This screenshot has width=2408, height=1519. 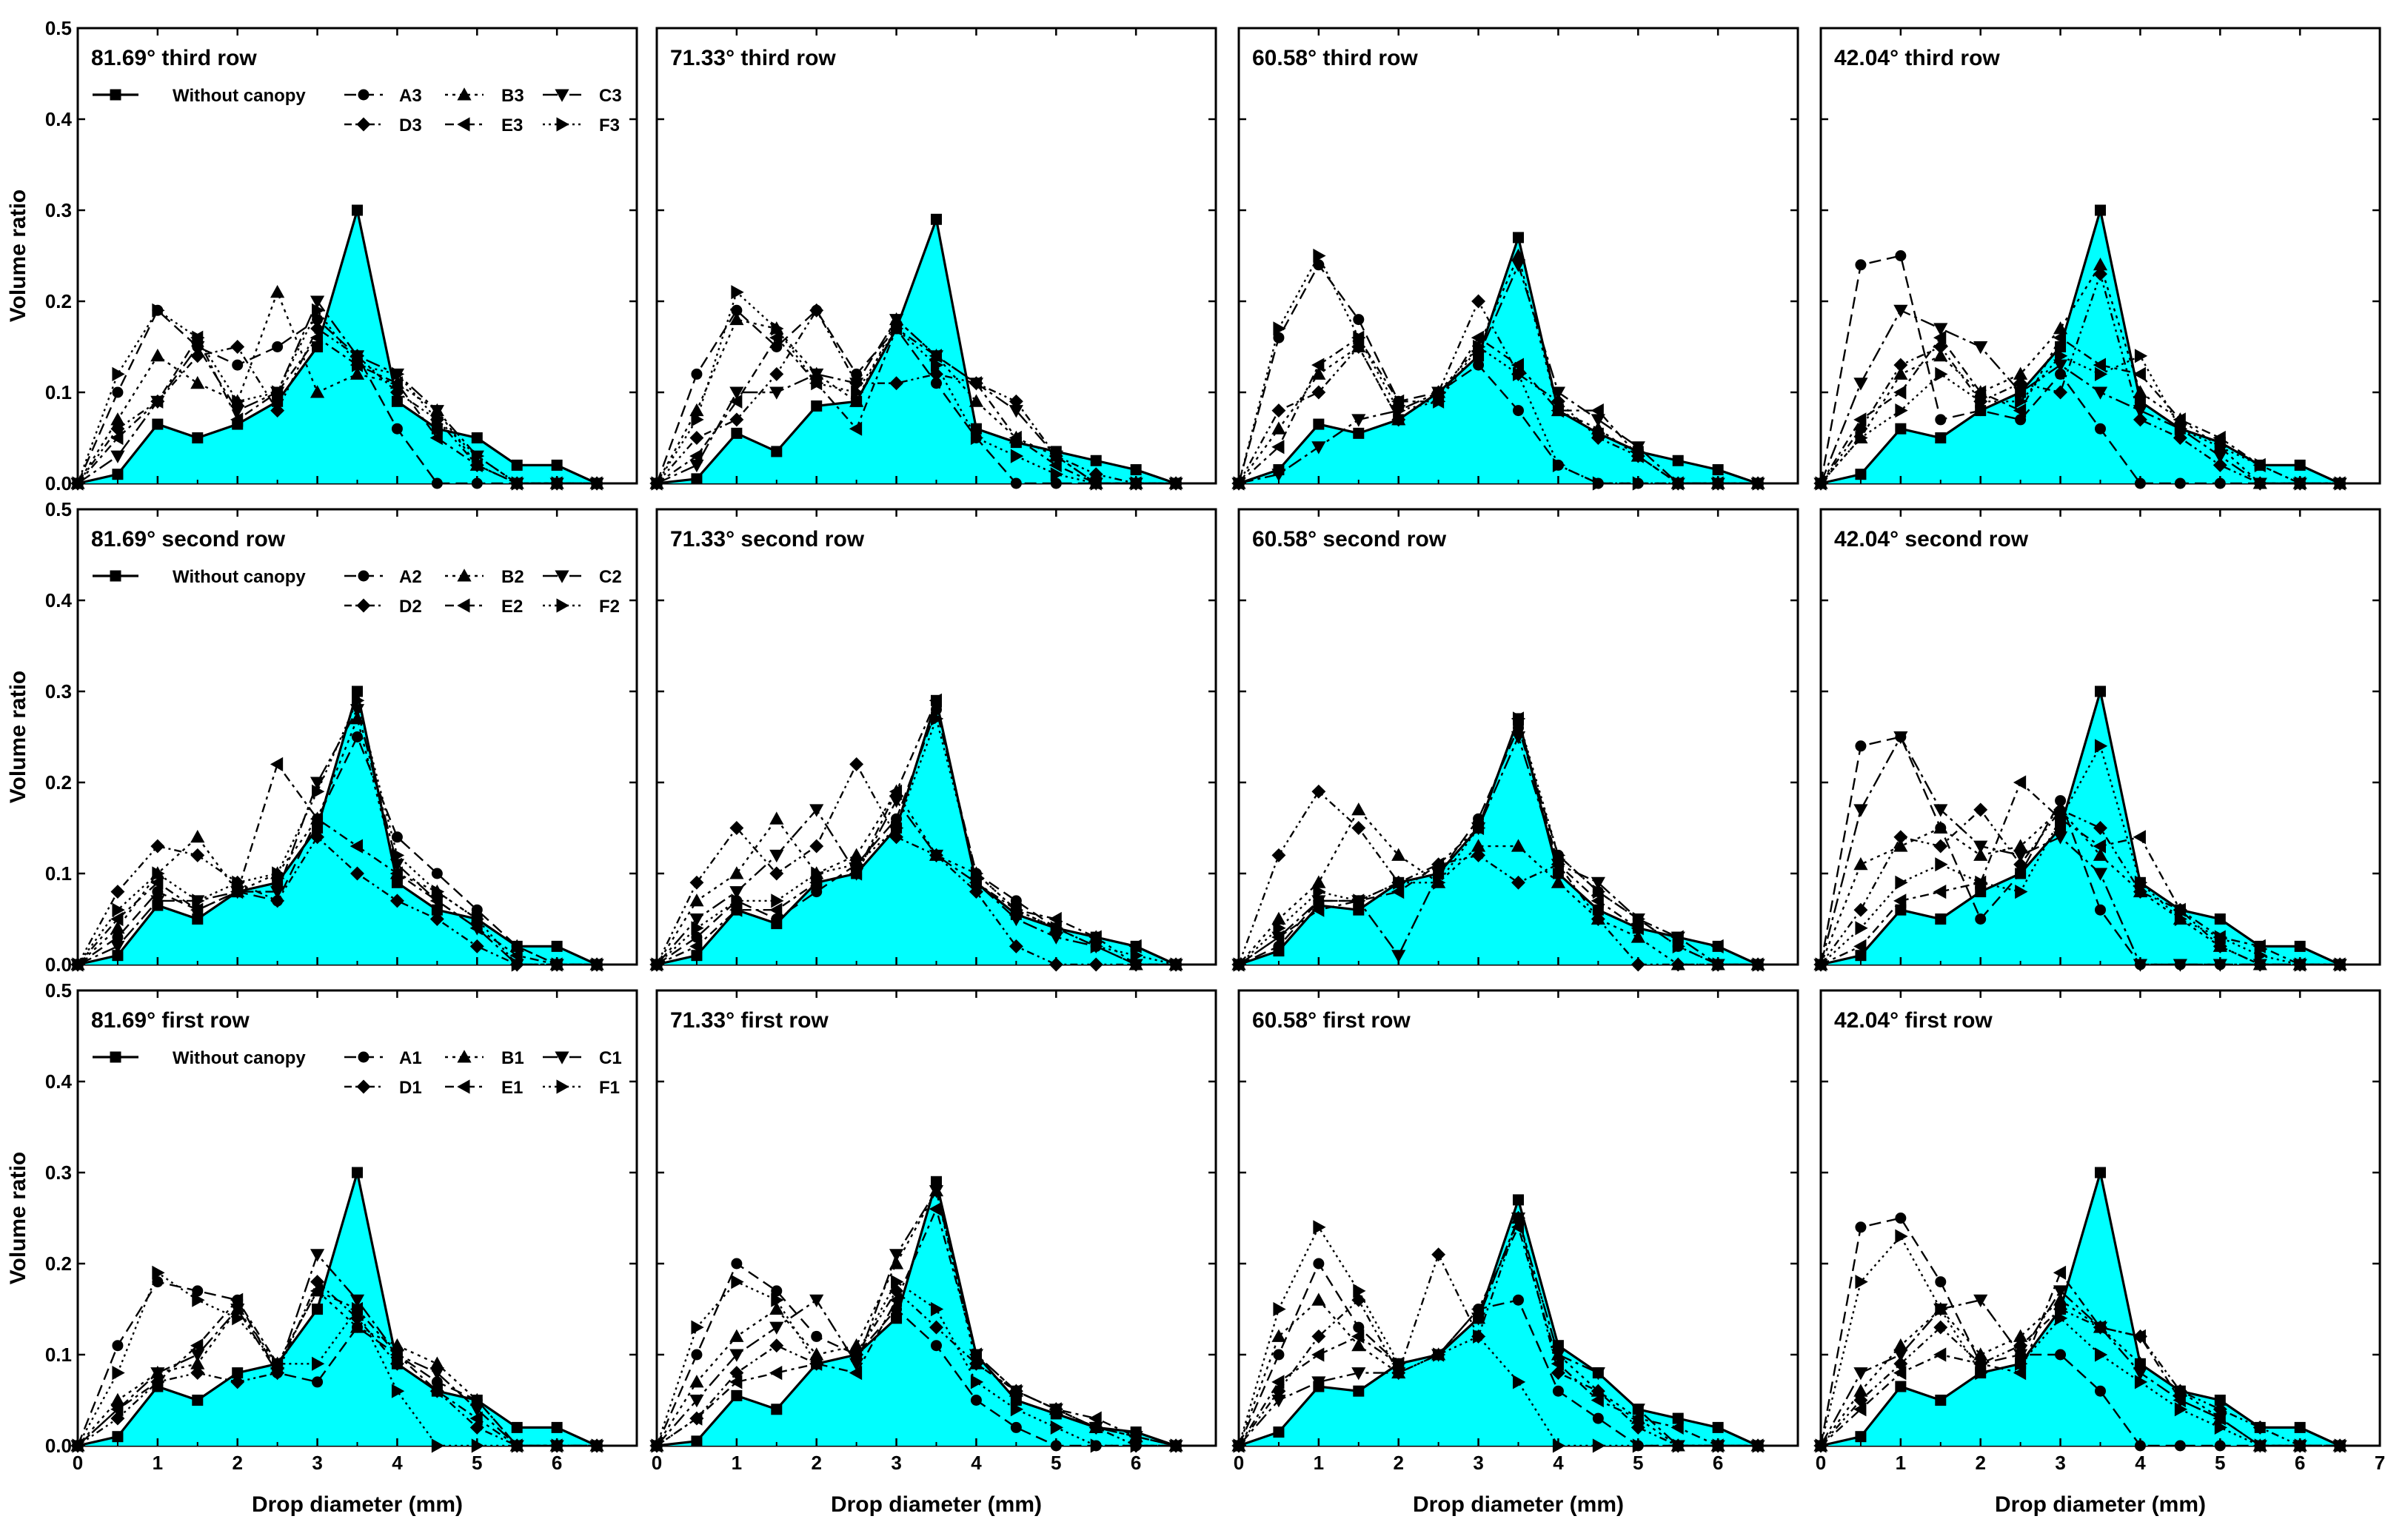 I want to click on series-line-c1, so click(x=1498, y=1331).